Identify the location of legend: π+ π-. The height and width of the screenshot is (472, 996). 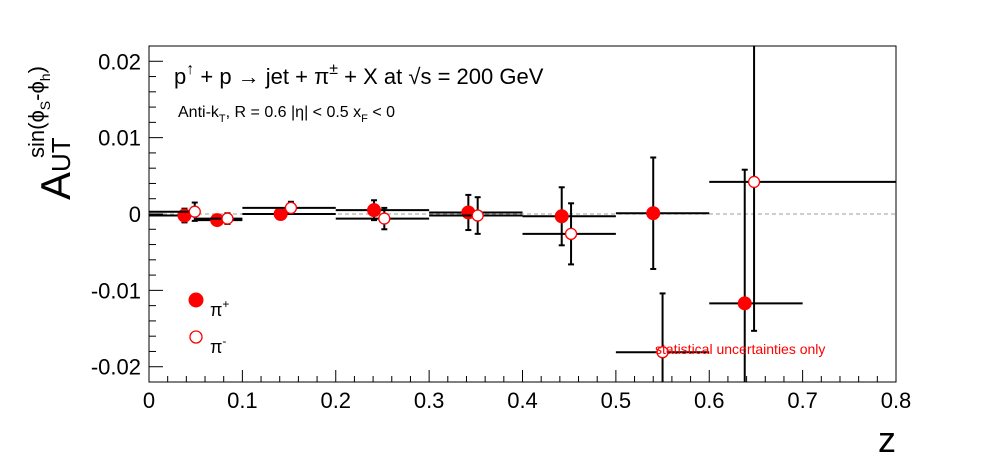
(208, 324).